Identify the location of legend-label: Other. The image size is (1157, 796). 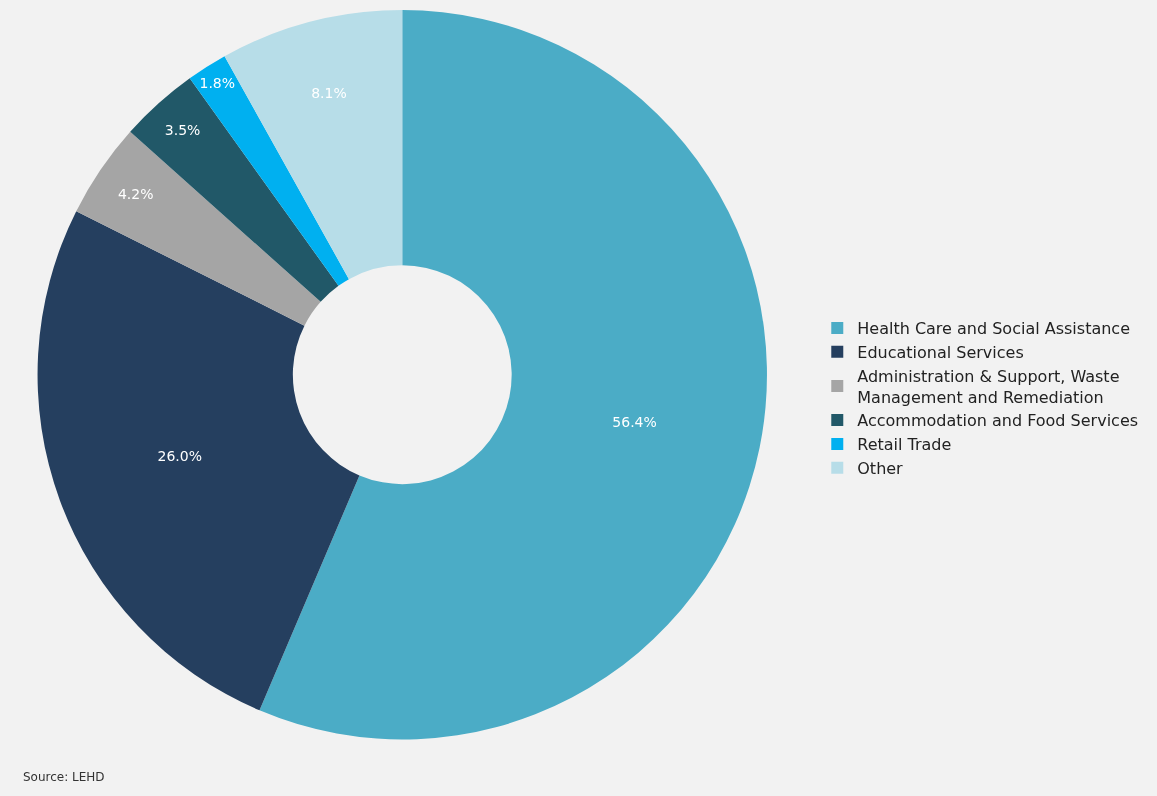
(880, 468).